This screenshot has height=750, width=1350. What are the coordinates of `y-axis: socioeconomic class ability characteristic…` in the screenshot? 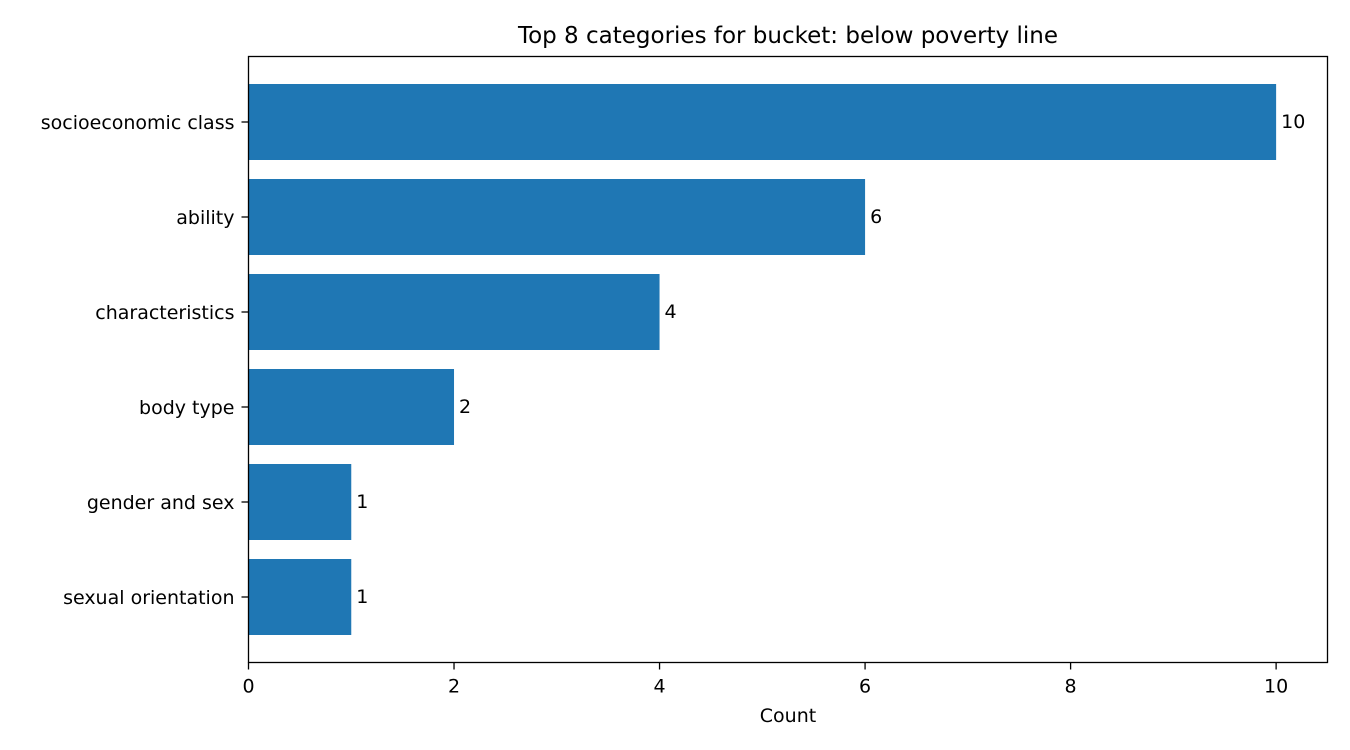 It's located at (145, 360).